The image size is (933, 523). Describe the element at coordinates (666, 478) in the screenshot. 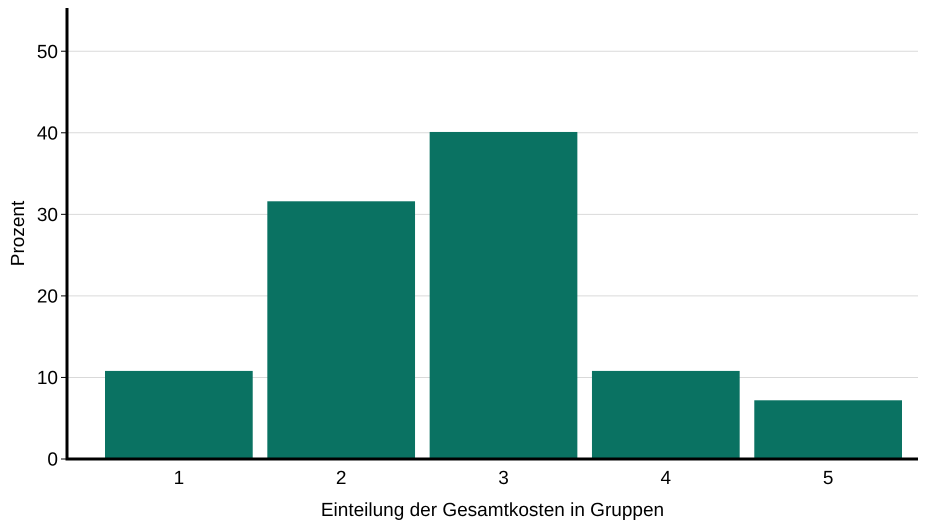

I see `x-tick-label: 4` at that location.